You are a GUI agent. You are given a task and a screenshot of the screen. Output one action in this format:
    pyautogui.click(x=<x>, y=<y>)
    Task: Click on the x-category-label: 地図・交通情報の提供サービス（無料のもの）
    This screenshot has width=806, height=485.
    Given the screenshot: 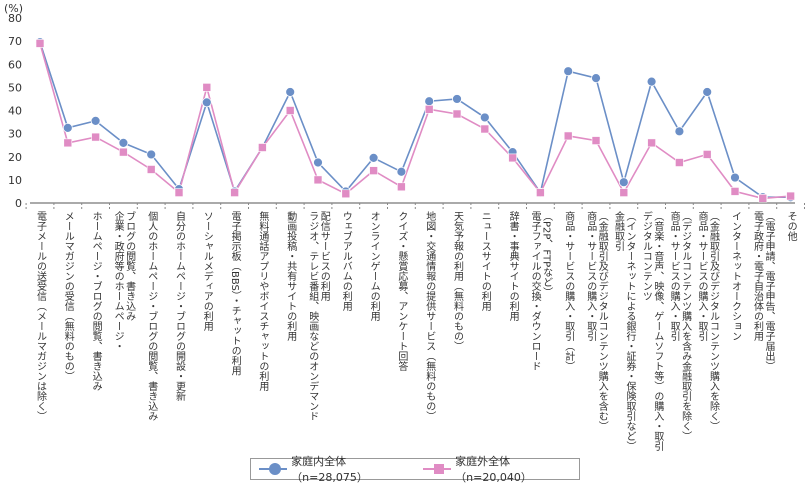 What is the action you would take?
    pyautogui.click(x=430, y=315)
    